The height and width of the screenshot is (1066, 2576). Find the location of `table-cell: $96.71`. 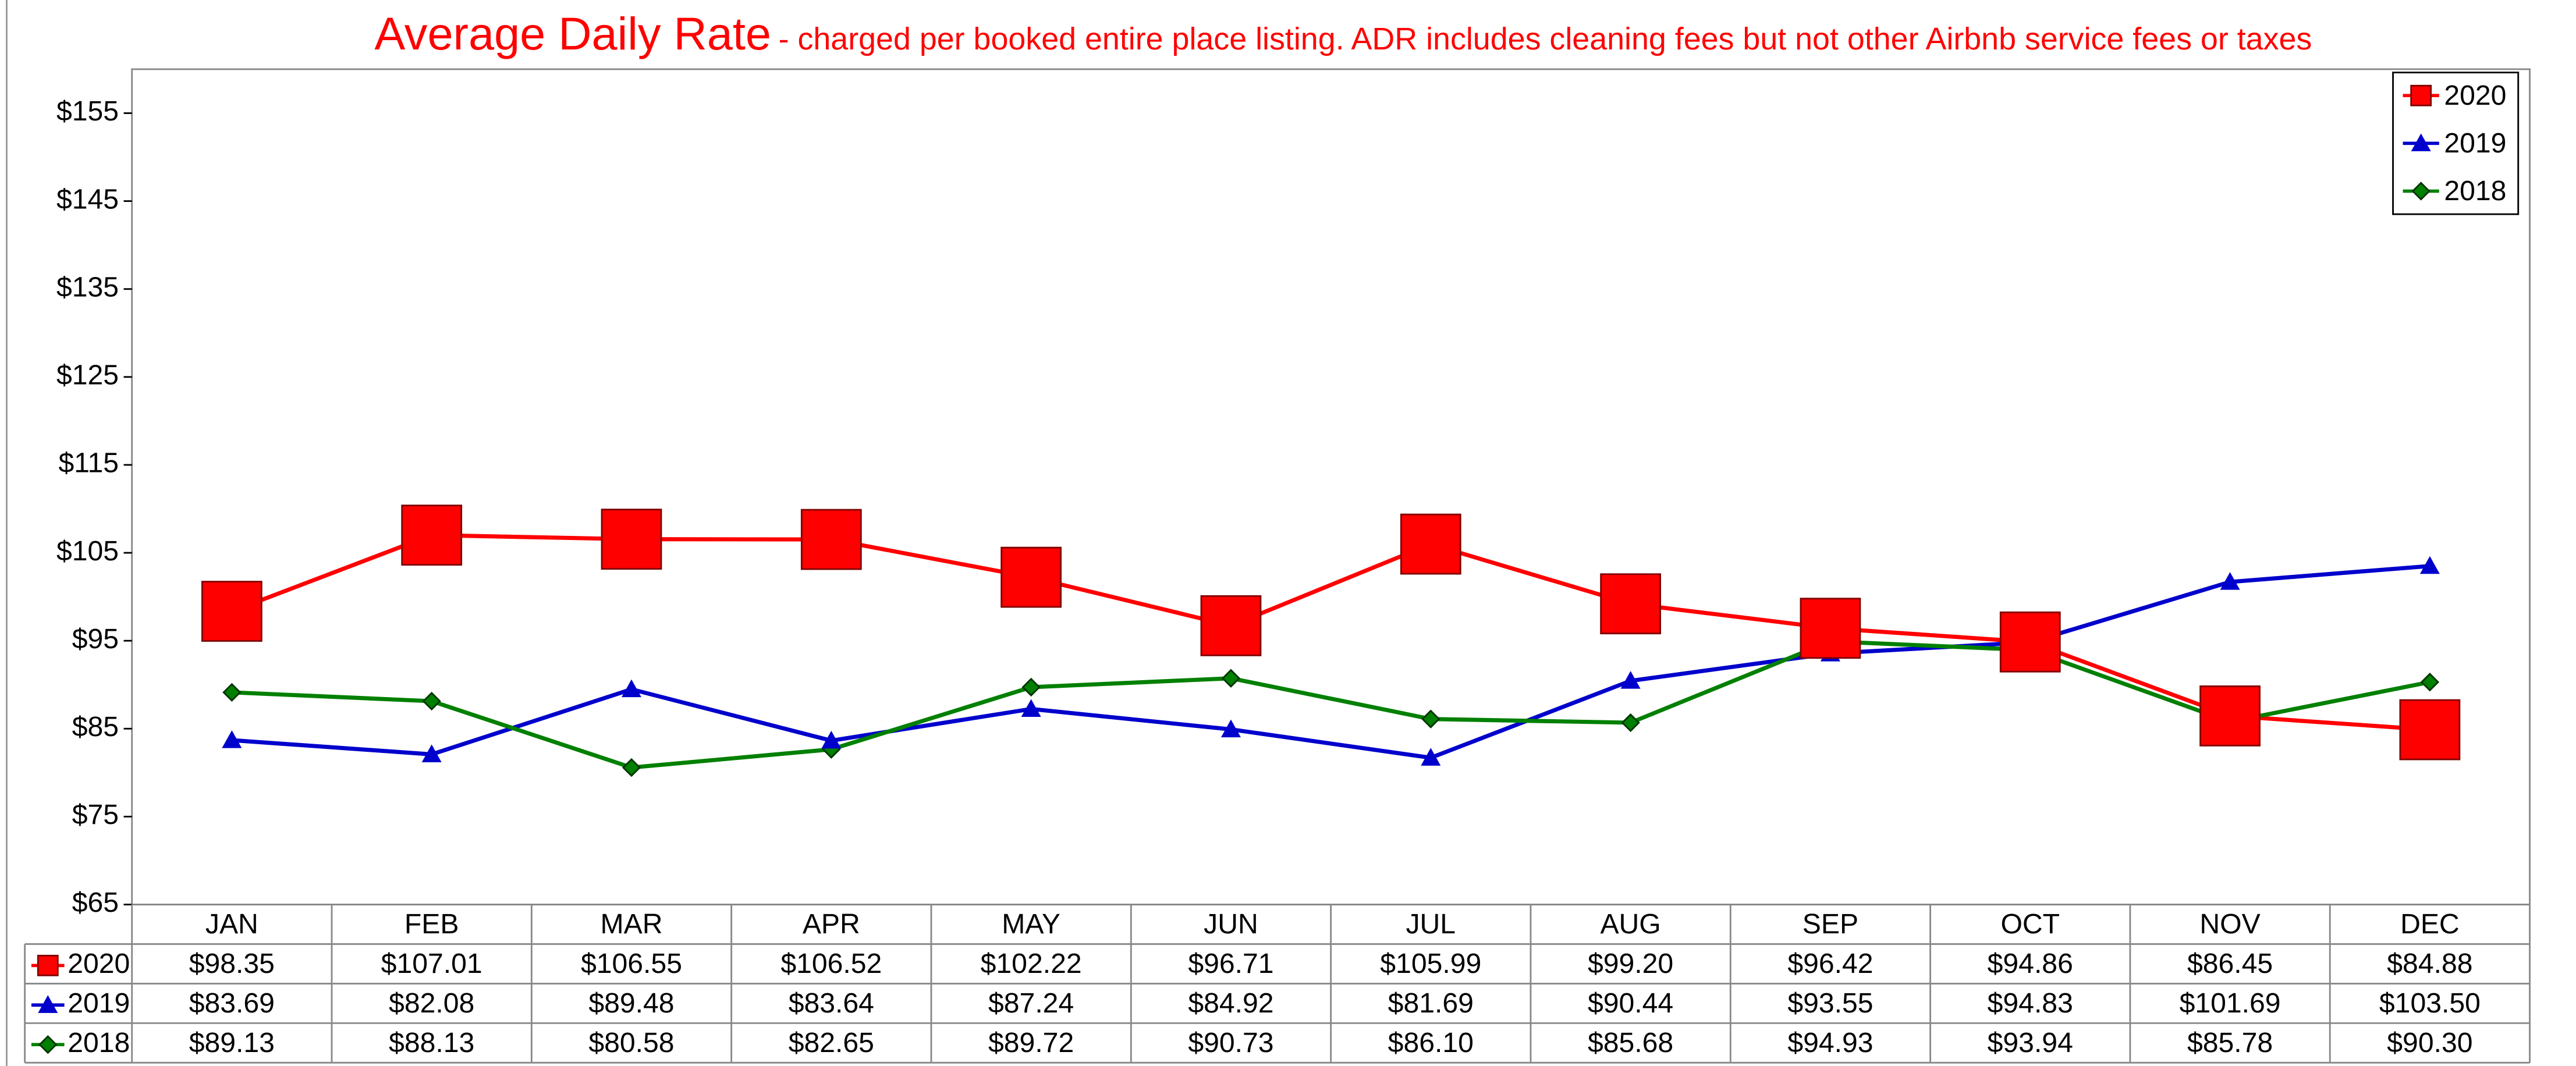

table-cell: $96.71 is located at coordinates (1231, 963).